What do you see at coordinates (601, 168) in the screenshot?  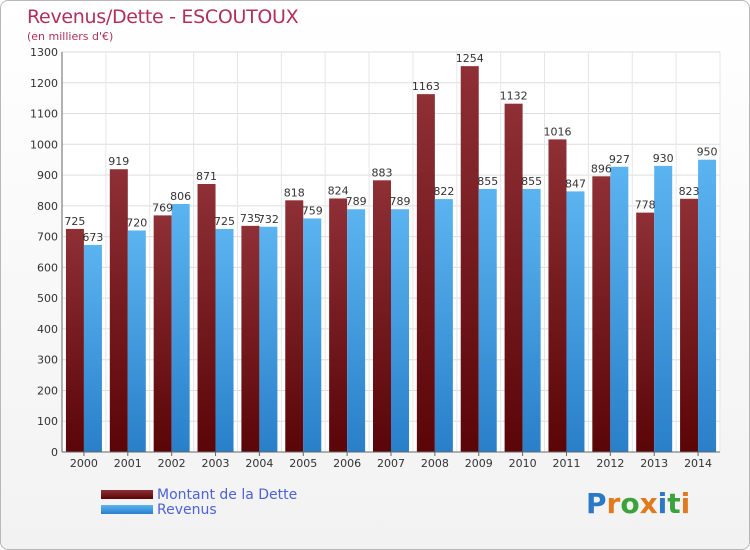 I see `debt-value-label: 896` at bounding box center [601, 168].